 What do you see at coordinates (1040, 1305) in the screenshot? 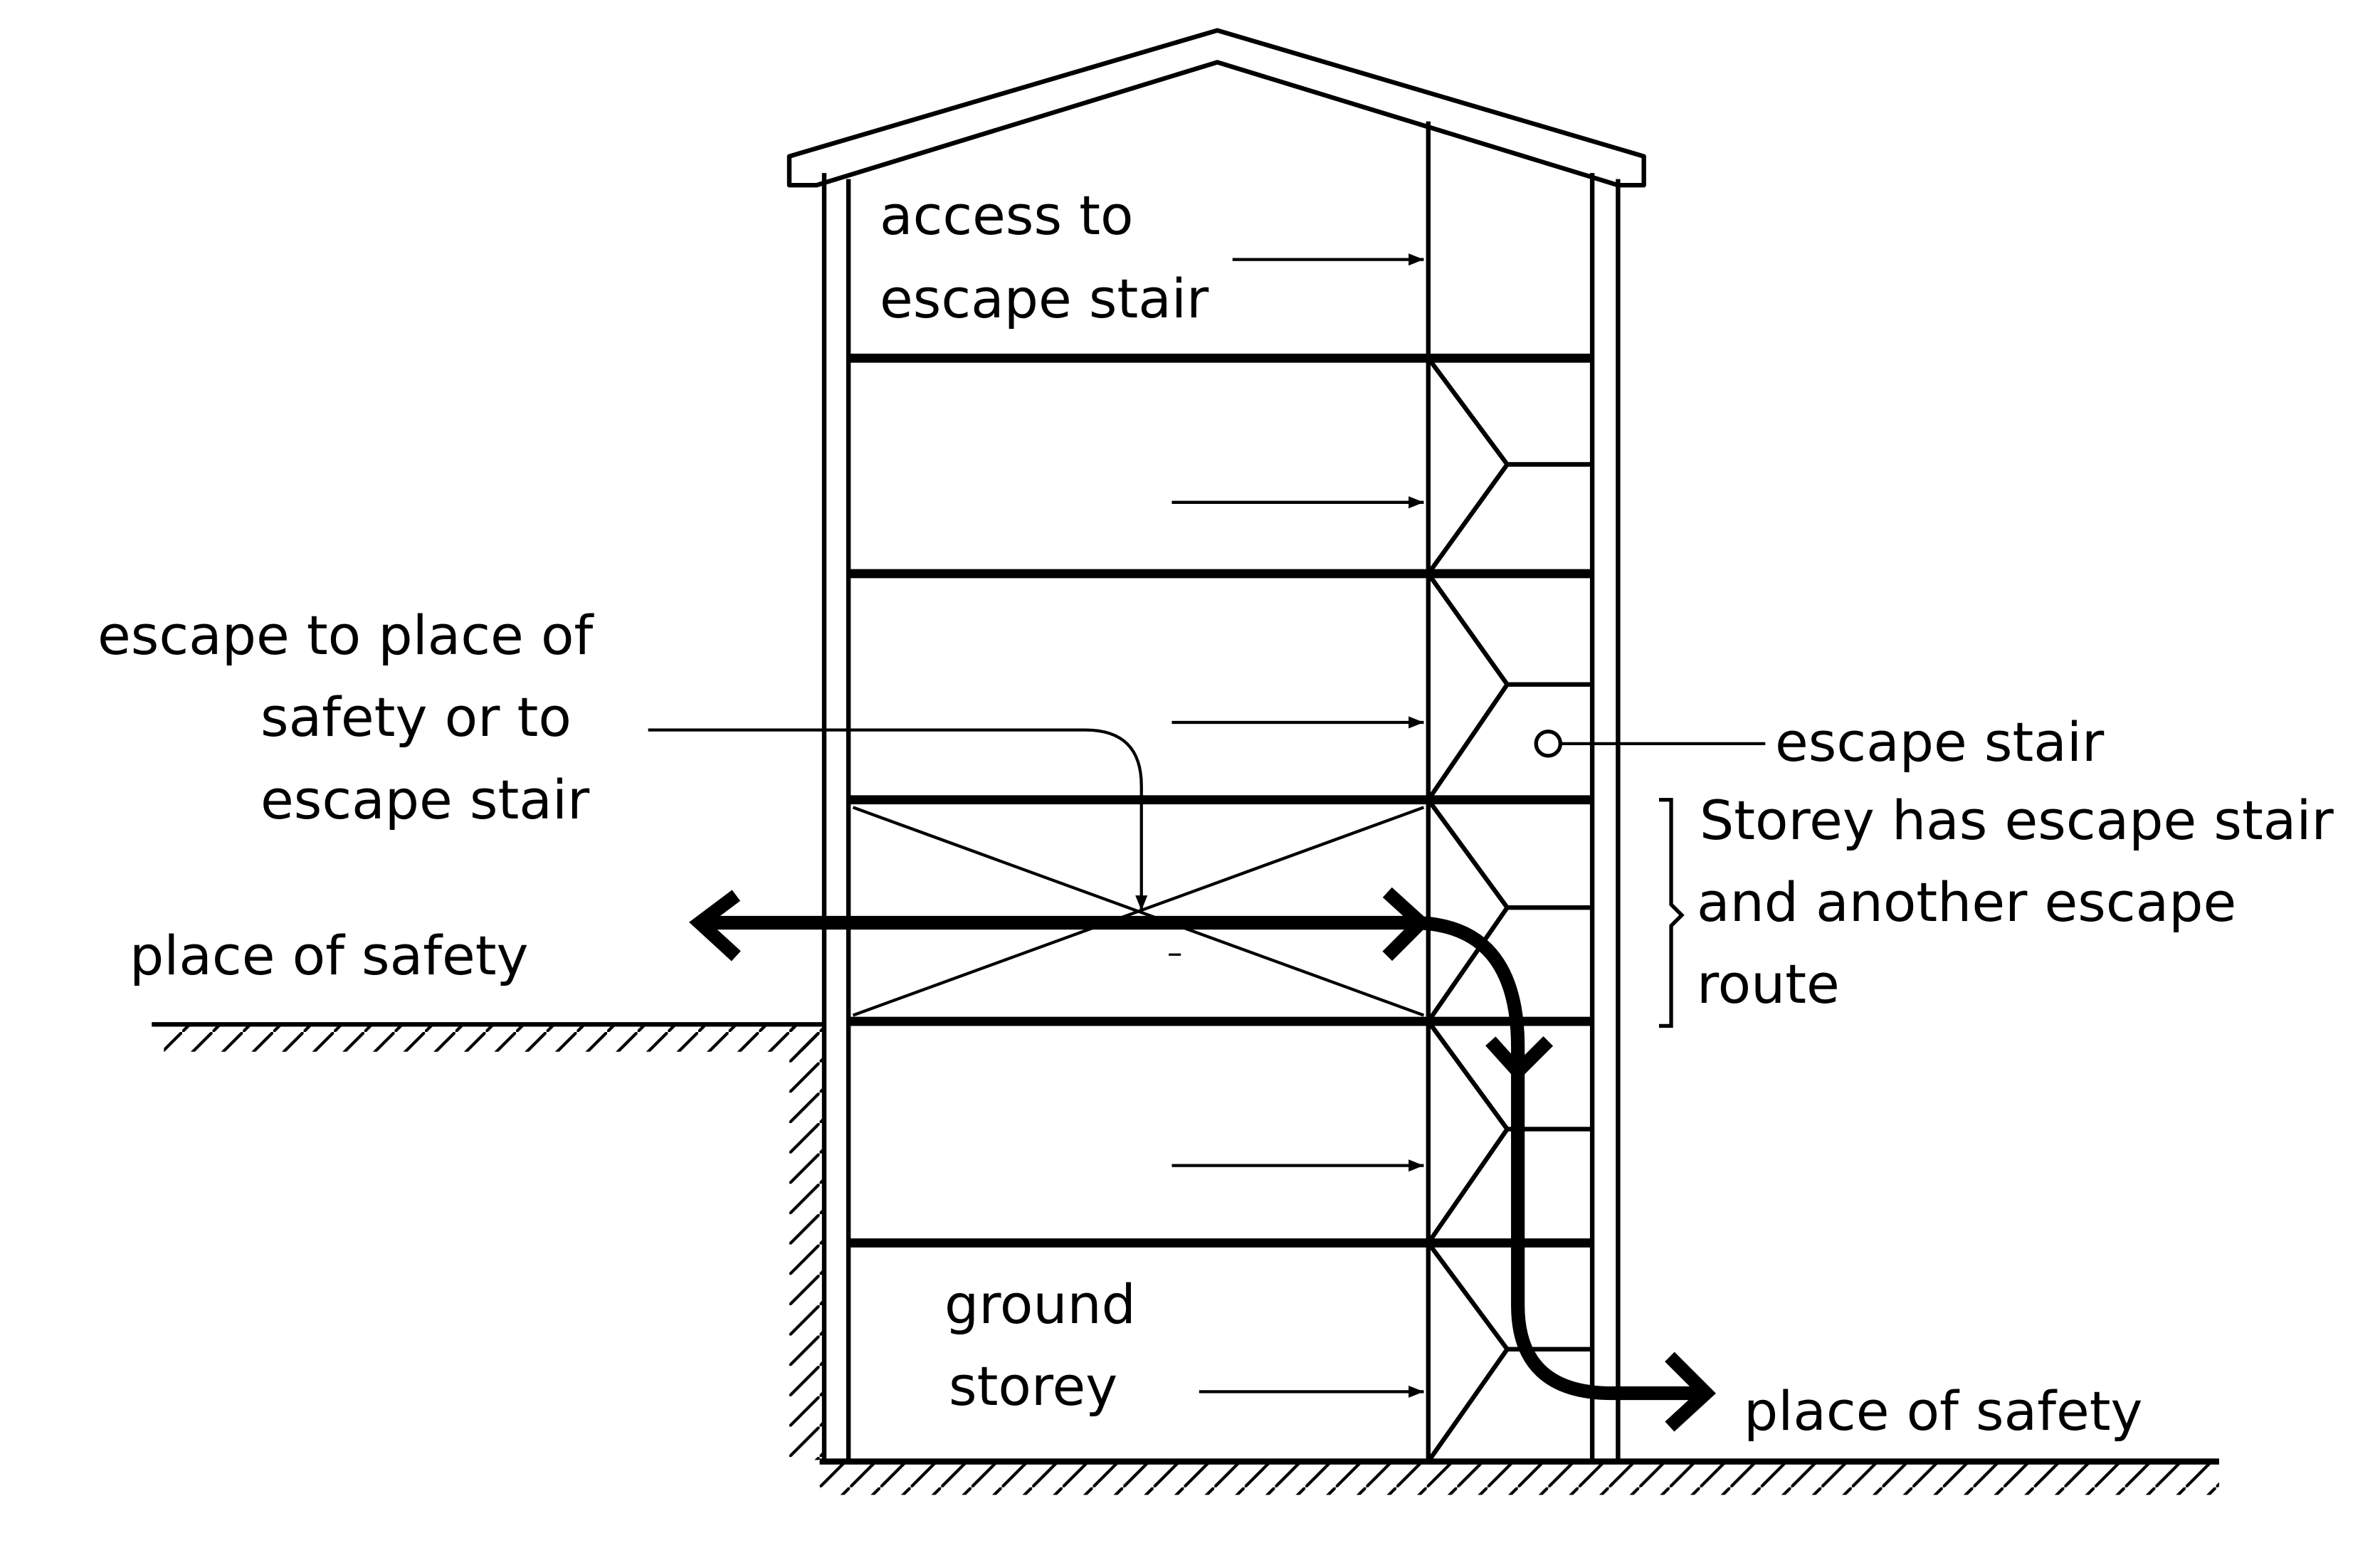
I see `ground-label: ground` at bounding box center [1040, 1305].